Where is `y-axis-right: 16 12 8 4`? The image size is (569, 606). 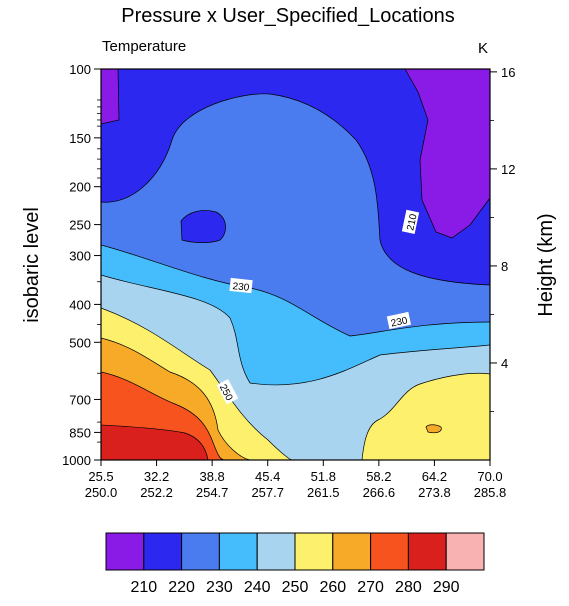
y-axis-right: 16 12 8 4 is located at coordinates (502, 238).